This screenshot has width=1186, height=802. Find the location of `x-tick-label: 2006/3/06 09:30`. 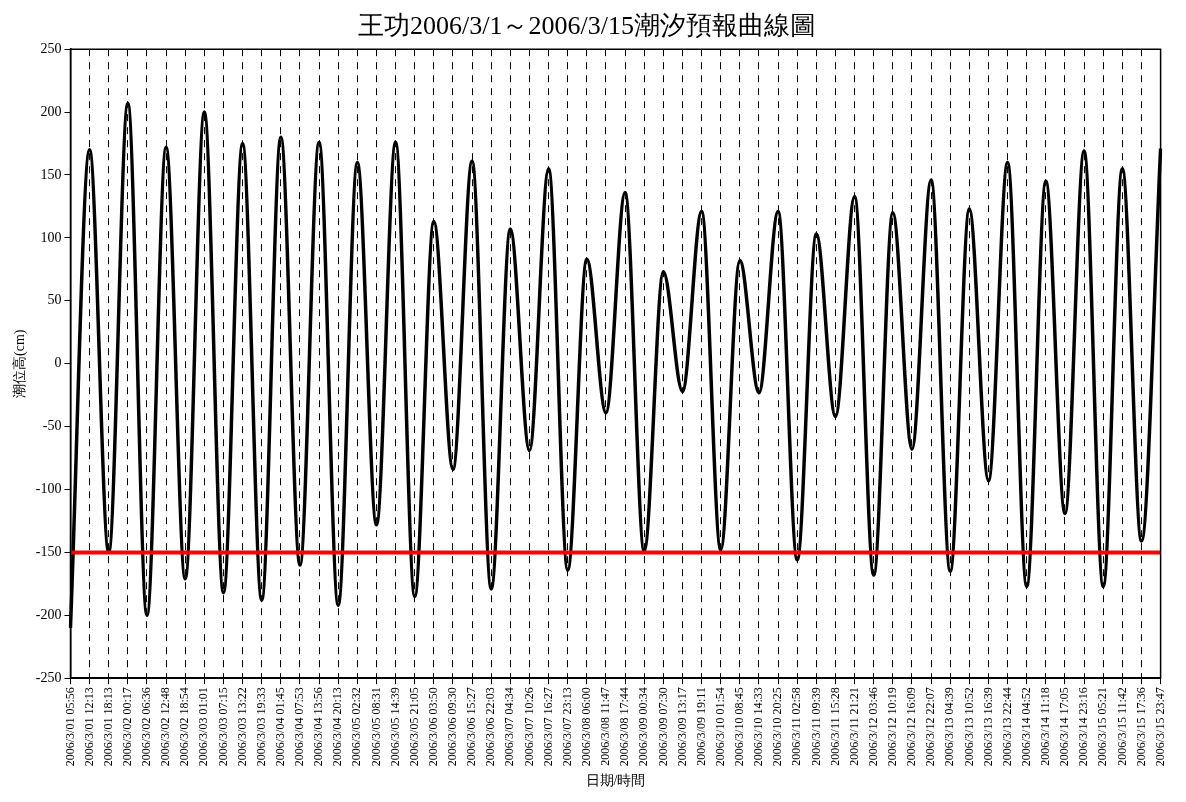

x-tick-label: 2006/3/06 09:30 is located at coordinates (452, 727).